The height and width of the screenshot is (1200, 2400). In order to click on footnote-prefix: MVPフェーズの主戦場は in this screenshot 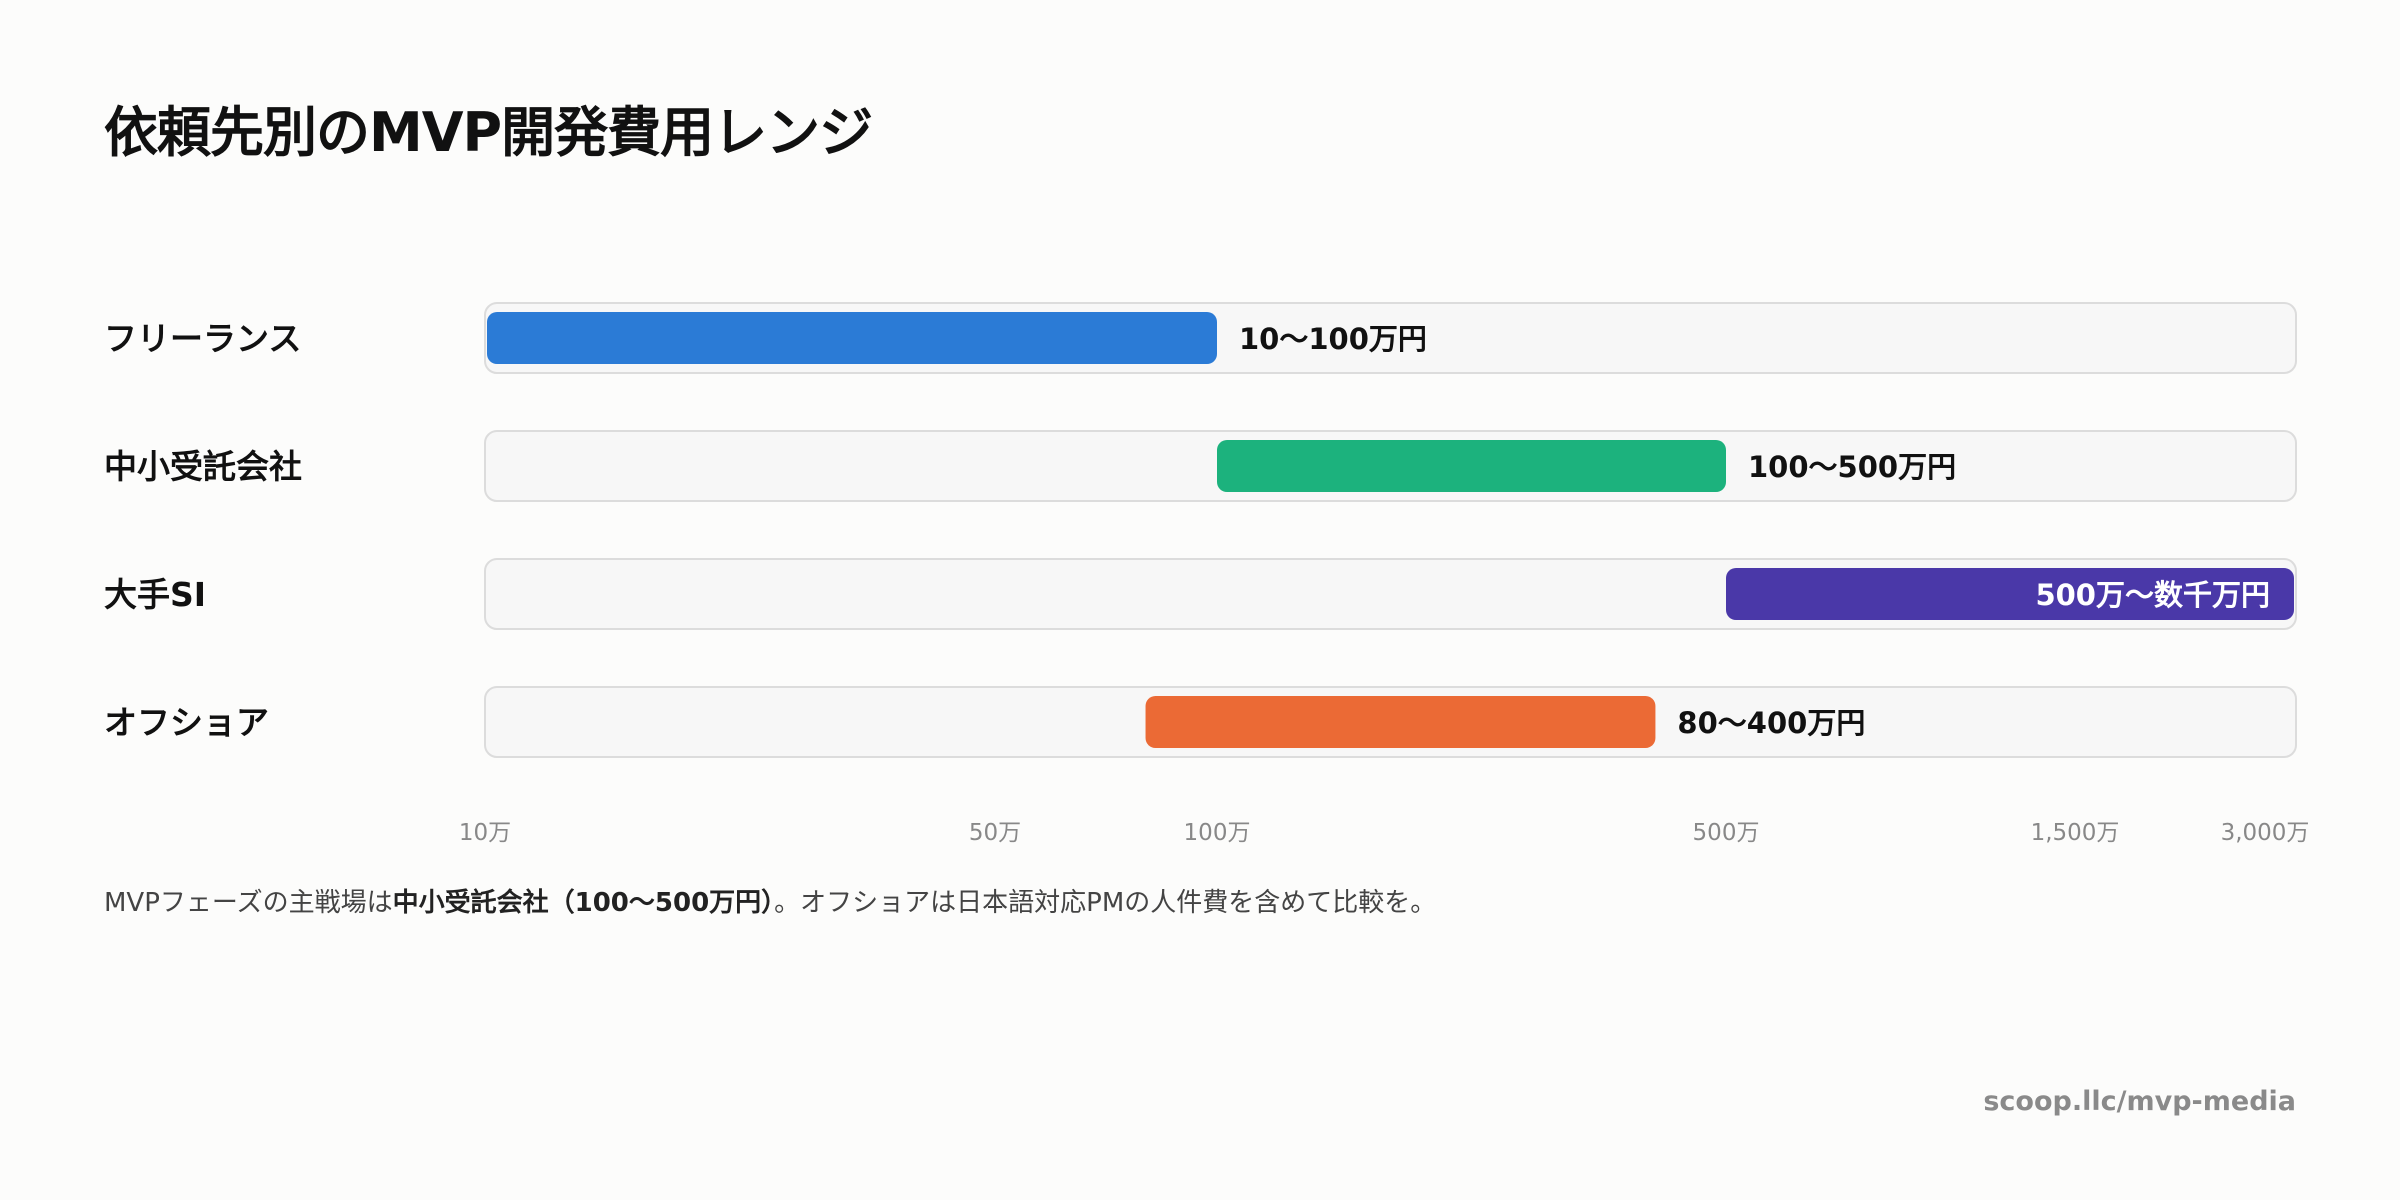, I will do `click(248, 903)`.